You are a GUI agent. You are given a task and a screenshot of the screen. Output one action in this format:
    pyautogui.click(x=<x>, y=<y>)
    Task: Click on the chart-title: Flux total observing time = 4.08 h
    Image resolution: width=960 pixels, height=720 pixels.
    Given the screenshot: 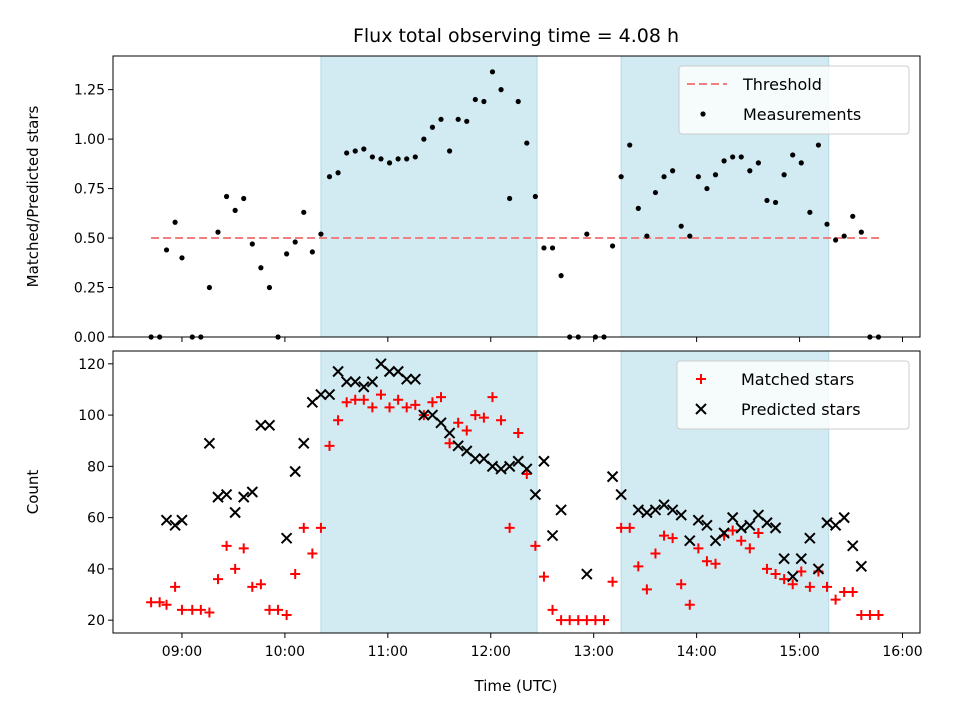 What is the action you would take?
    pyautogui.click(x=516, y=36)
    